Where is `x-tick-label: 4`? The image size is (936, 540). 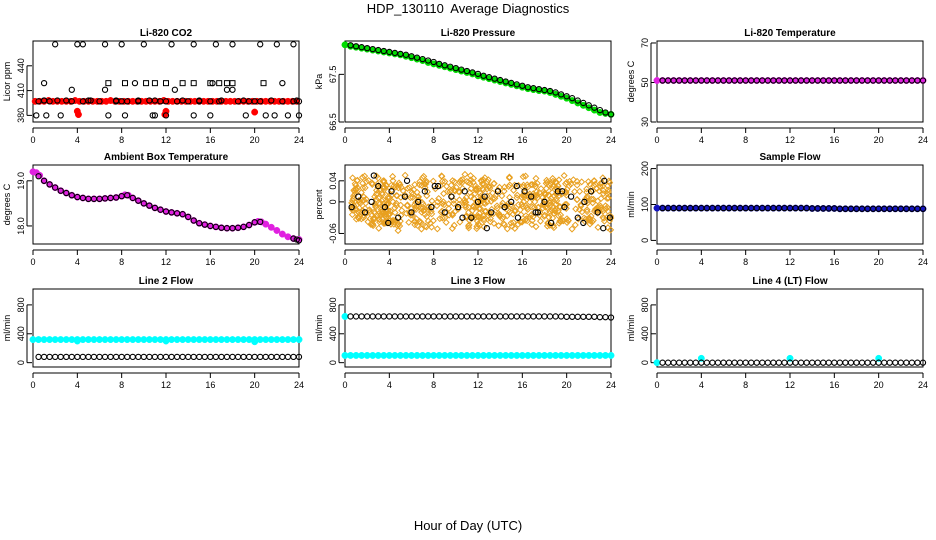 x-tick-label: 4 is located at coordinates (77, 140).